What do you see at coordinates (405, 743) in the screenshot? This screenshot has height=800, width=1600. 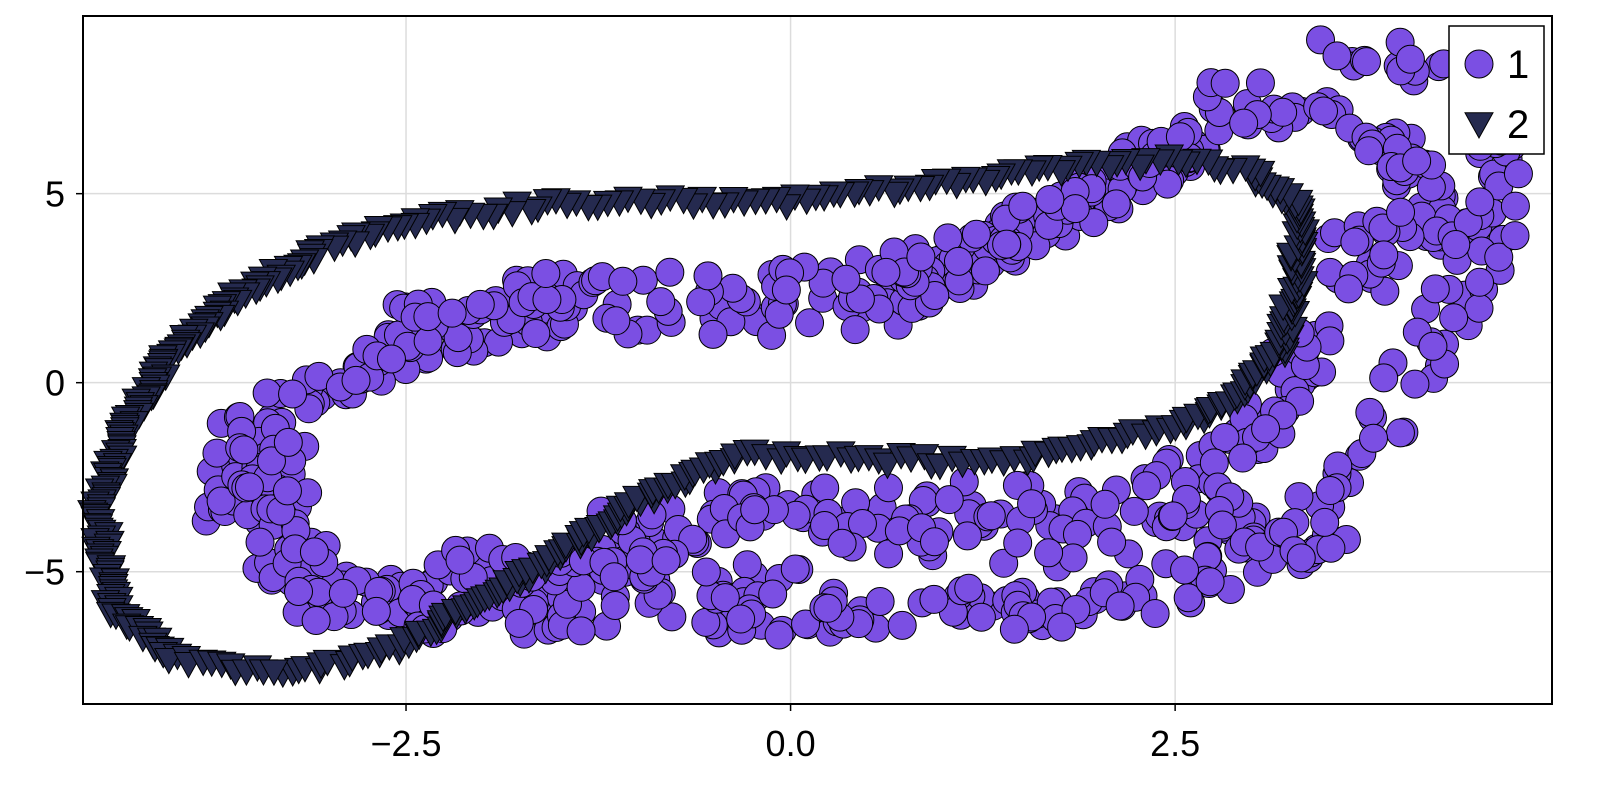 I see `x-tick-label: −2.5` at bounding box center [405, 743].